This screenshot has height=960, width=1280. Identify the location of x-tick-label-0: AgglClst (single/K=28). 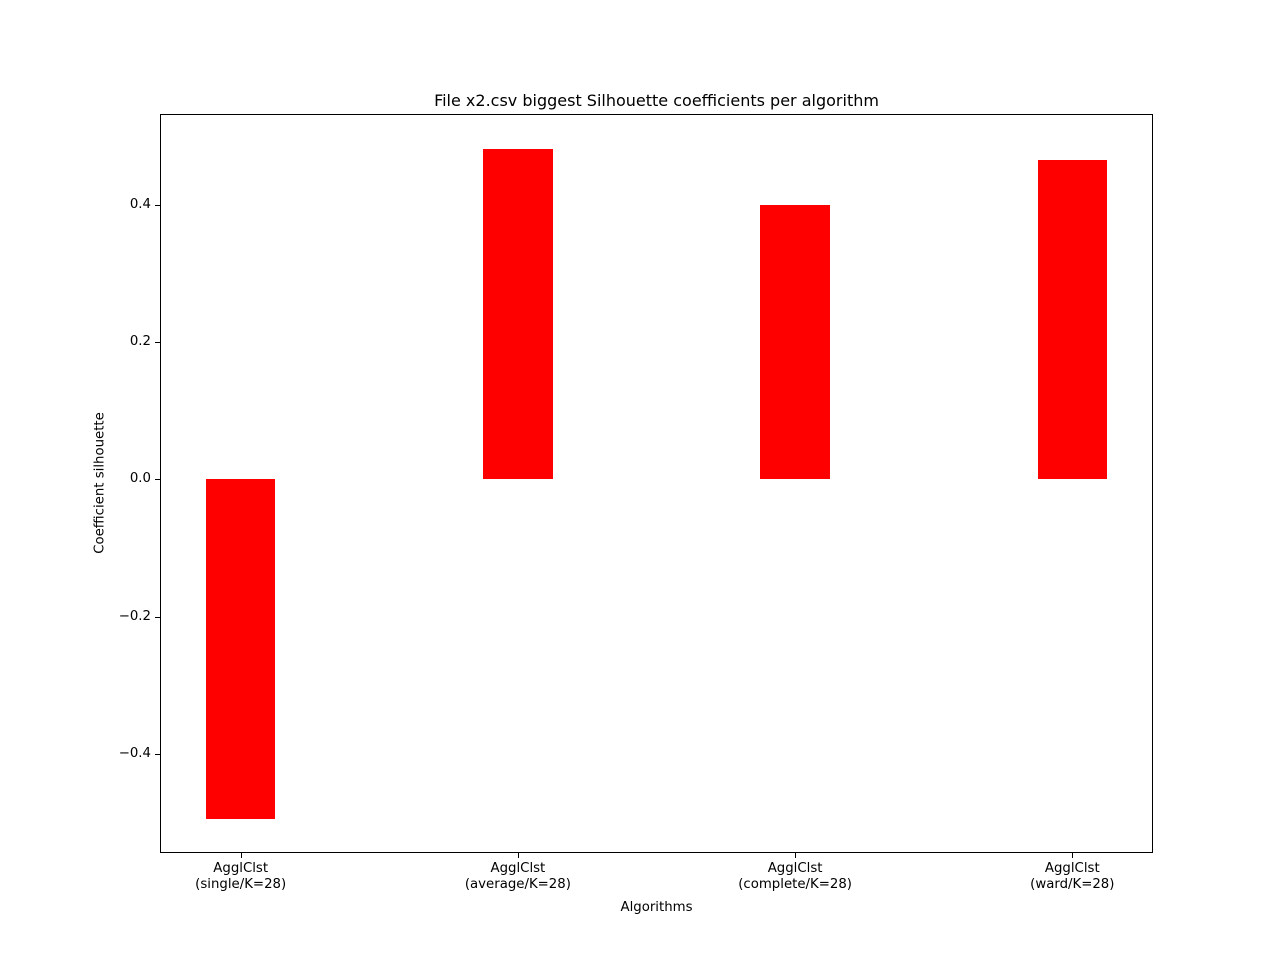
(241, 877).